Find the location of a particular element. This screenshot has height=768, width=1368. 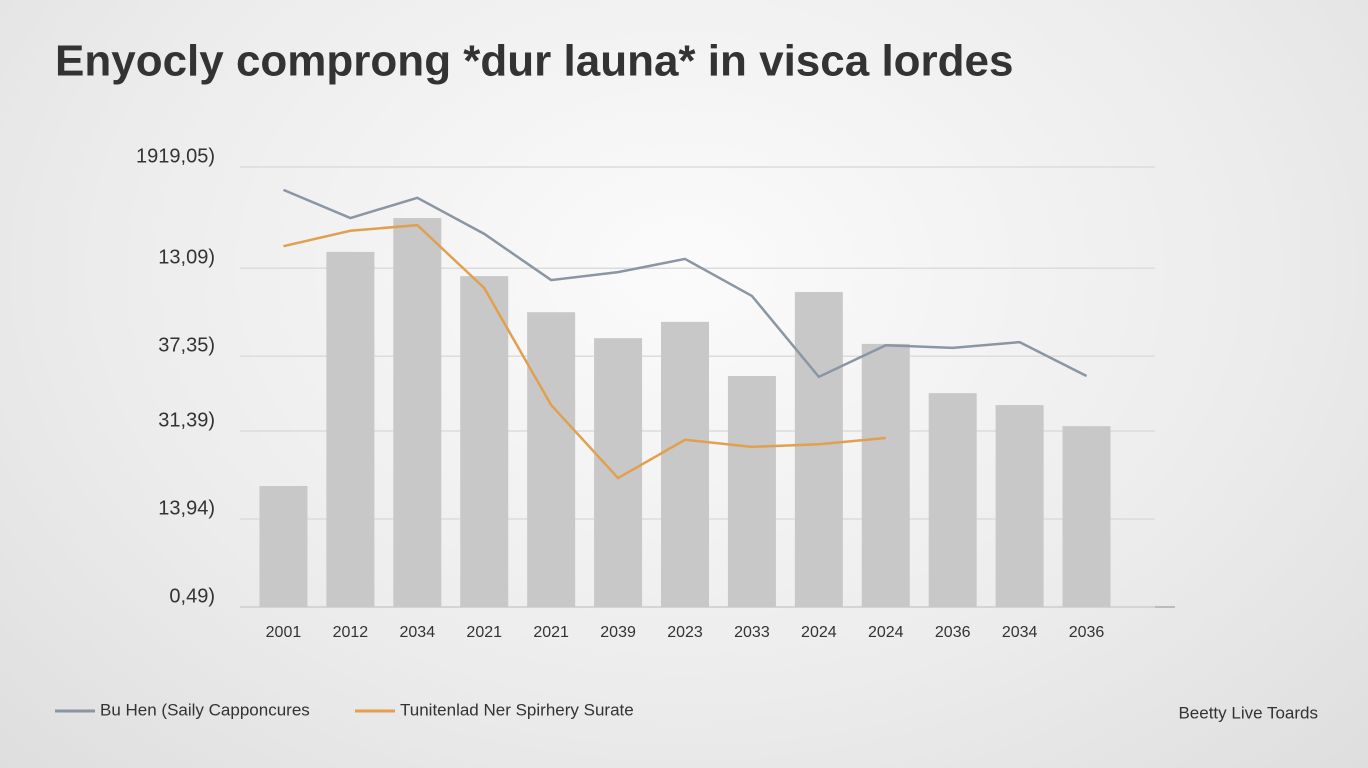

x-tick-label: 2023 is located at coordinates (685, 632).